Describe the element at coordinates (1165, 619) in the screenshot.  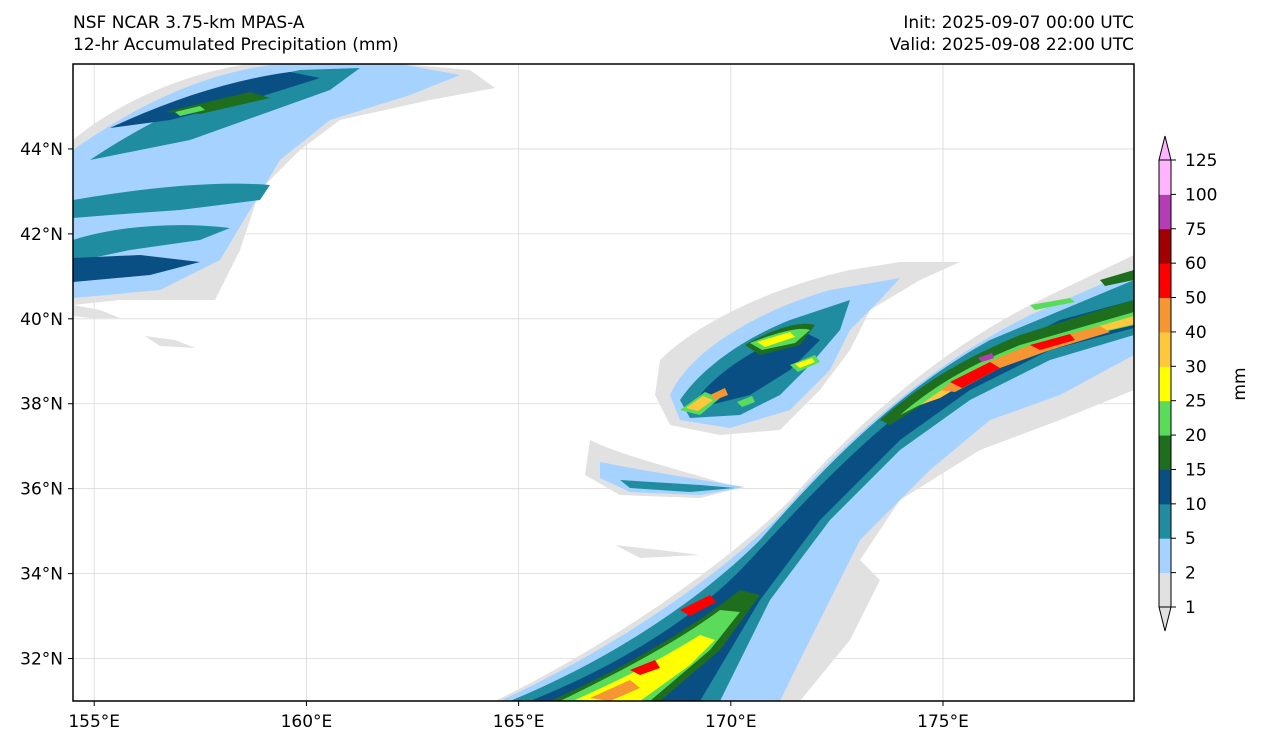
I see `colorbar-extend-min` at that location.